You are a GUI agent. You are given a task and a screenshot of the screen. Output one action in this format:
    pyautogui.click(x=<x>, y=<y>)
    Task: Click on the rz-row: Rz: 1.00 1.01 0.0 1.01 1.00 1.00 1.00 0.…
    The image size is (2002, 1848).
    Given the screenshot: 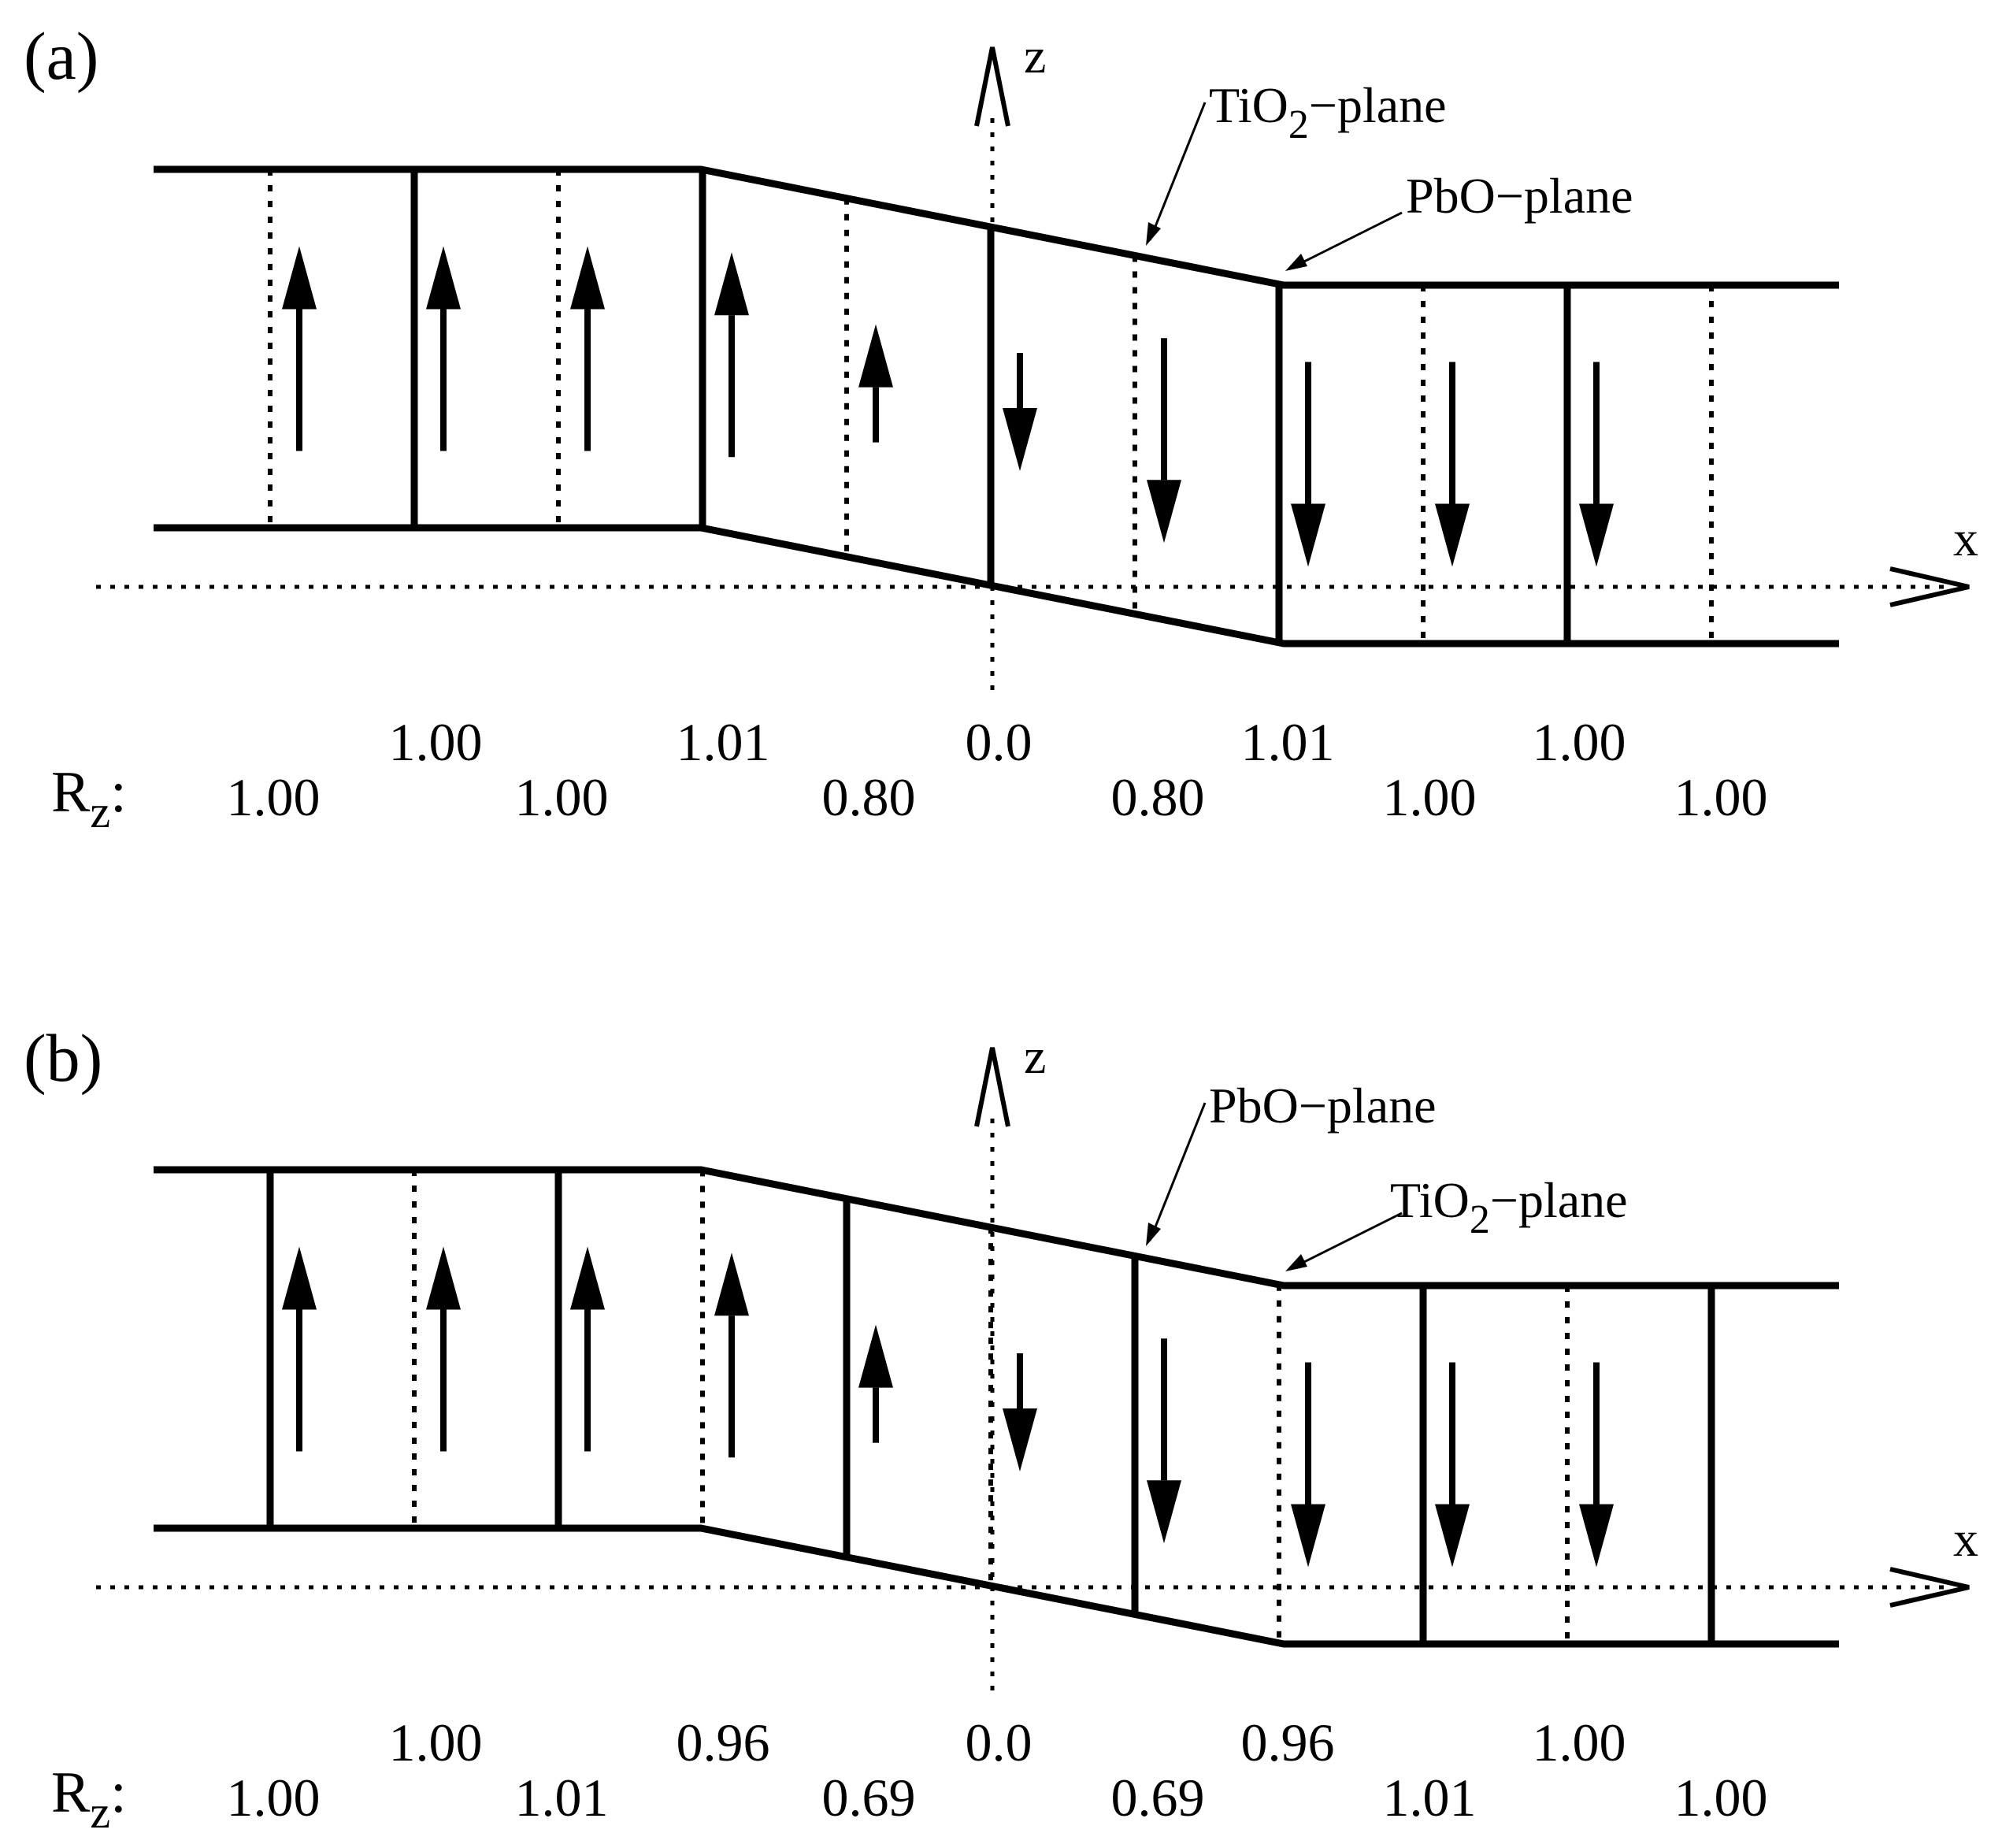 What is the action you would take?
    pyautogui.click(x=910, y=774)
    